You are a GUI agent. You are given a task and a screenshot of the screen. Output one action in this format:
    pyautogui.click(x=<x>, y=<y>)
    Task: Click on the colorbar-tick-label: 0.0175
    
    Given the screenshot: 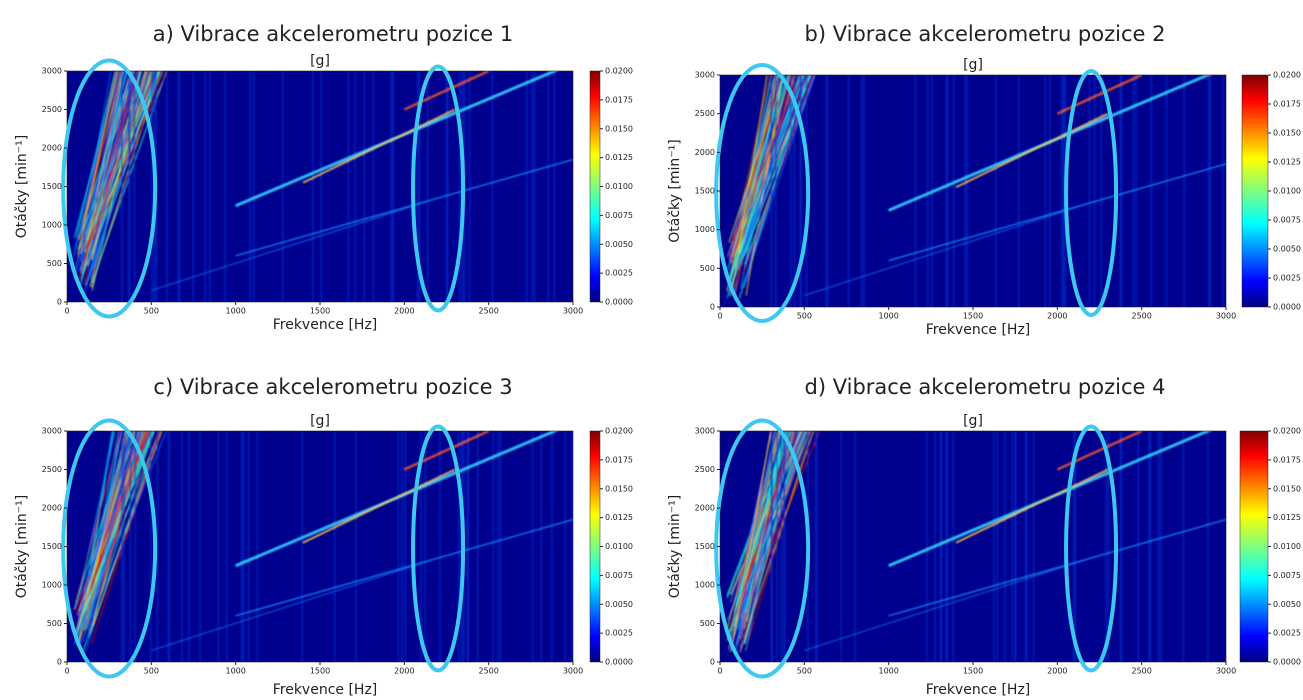 What is the action you would take?
    pyautogui.click(x=619, y=459)
    